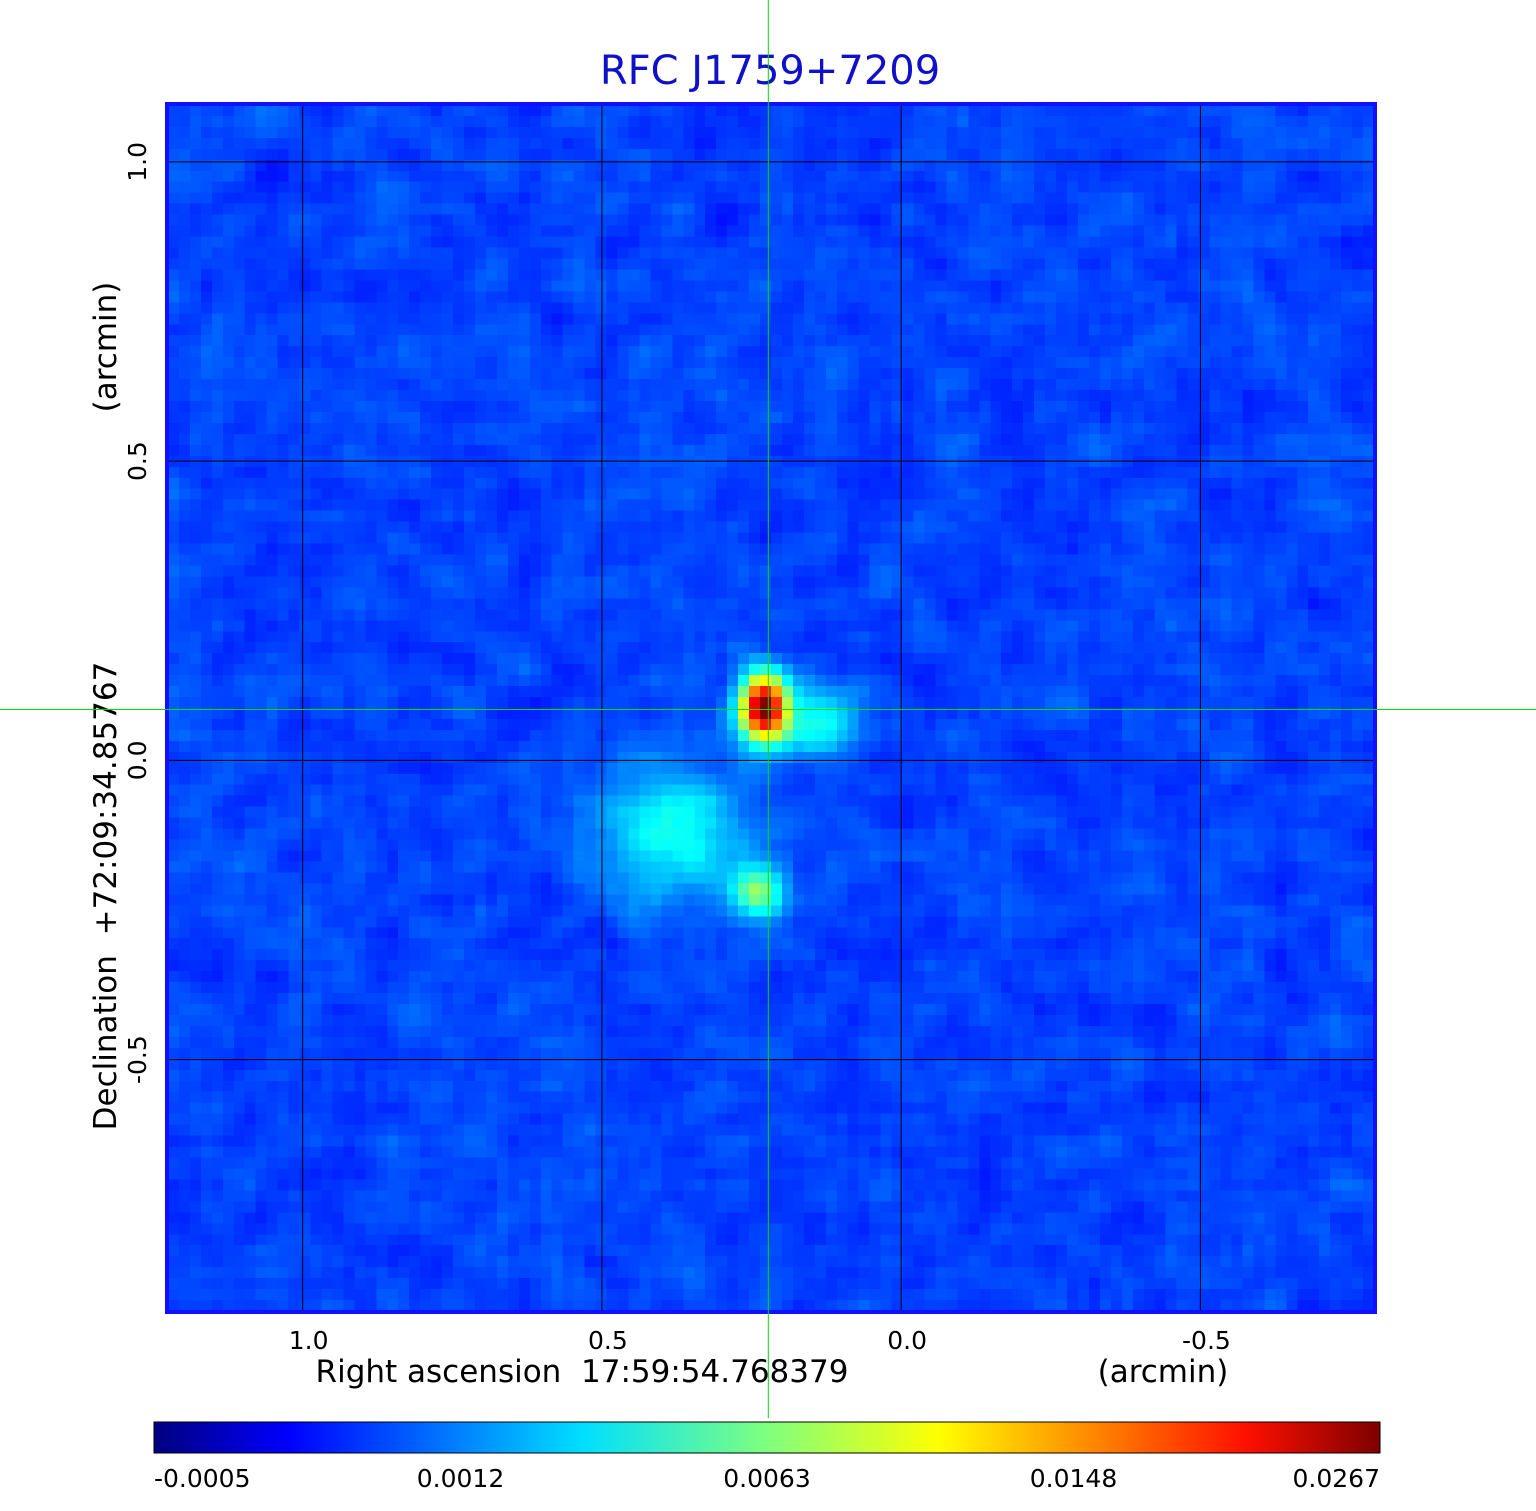  I want to click on y-axis-label: Declination +72:09:34.85767, so click(106, 896).